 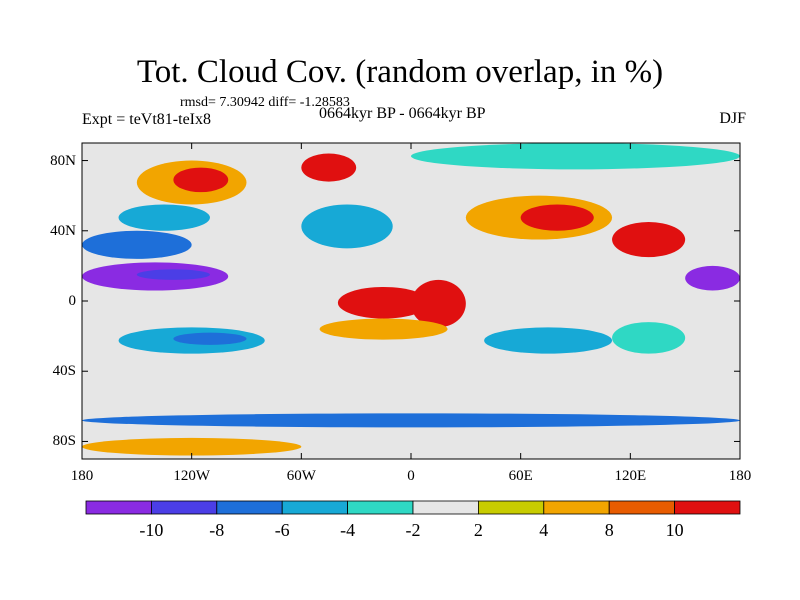 I want to click on lon-label: 60E, so click(x=520, y=476).